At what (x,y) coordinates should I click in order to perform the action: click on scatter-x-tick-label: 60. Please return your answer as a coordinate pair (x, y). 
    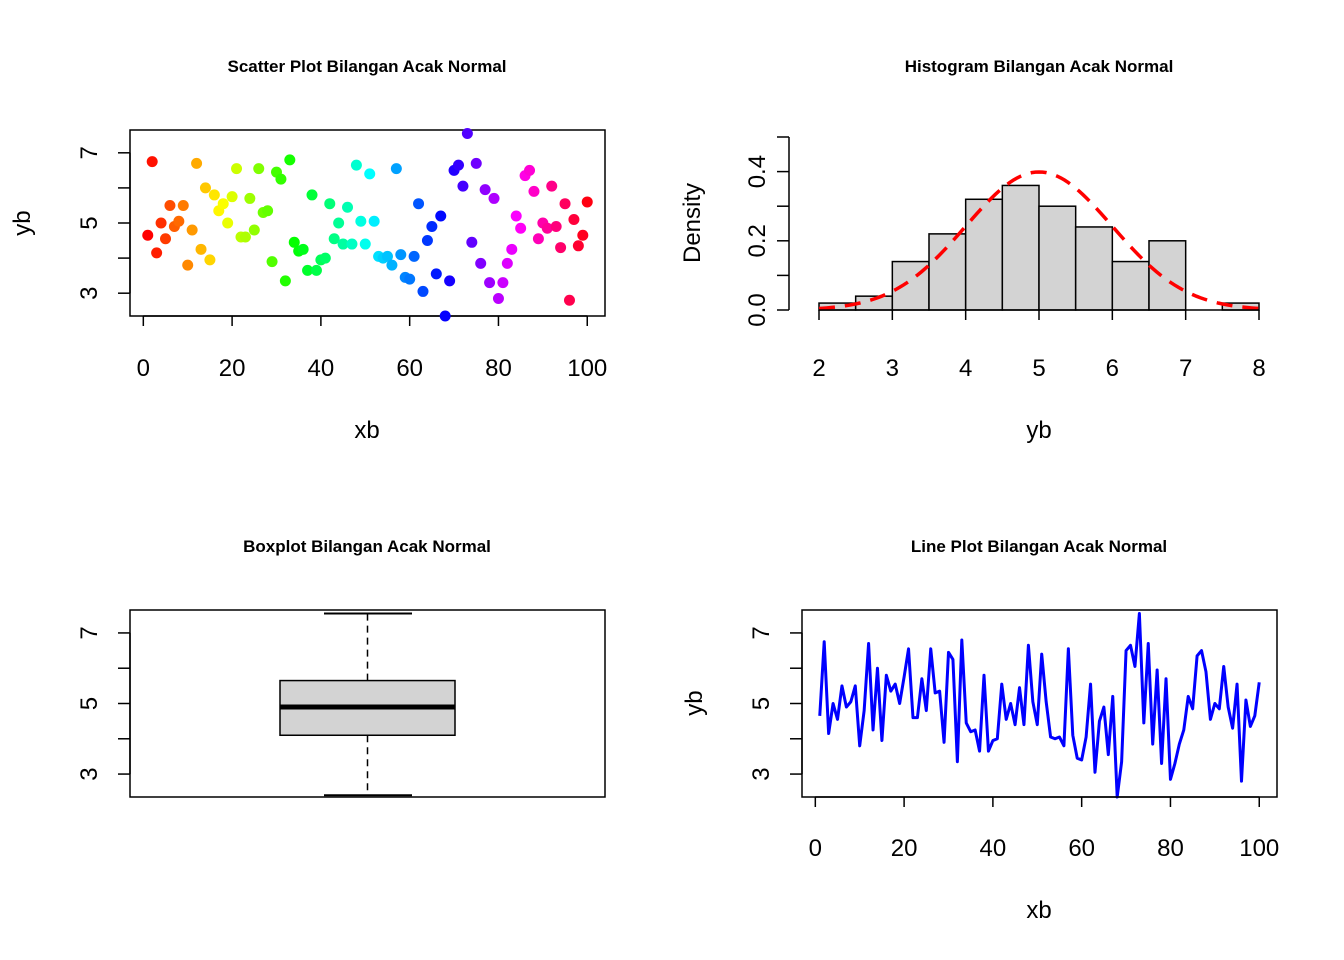
    Looking at the image, I should click on (409, 368).